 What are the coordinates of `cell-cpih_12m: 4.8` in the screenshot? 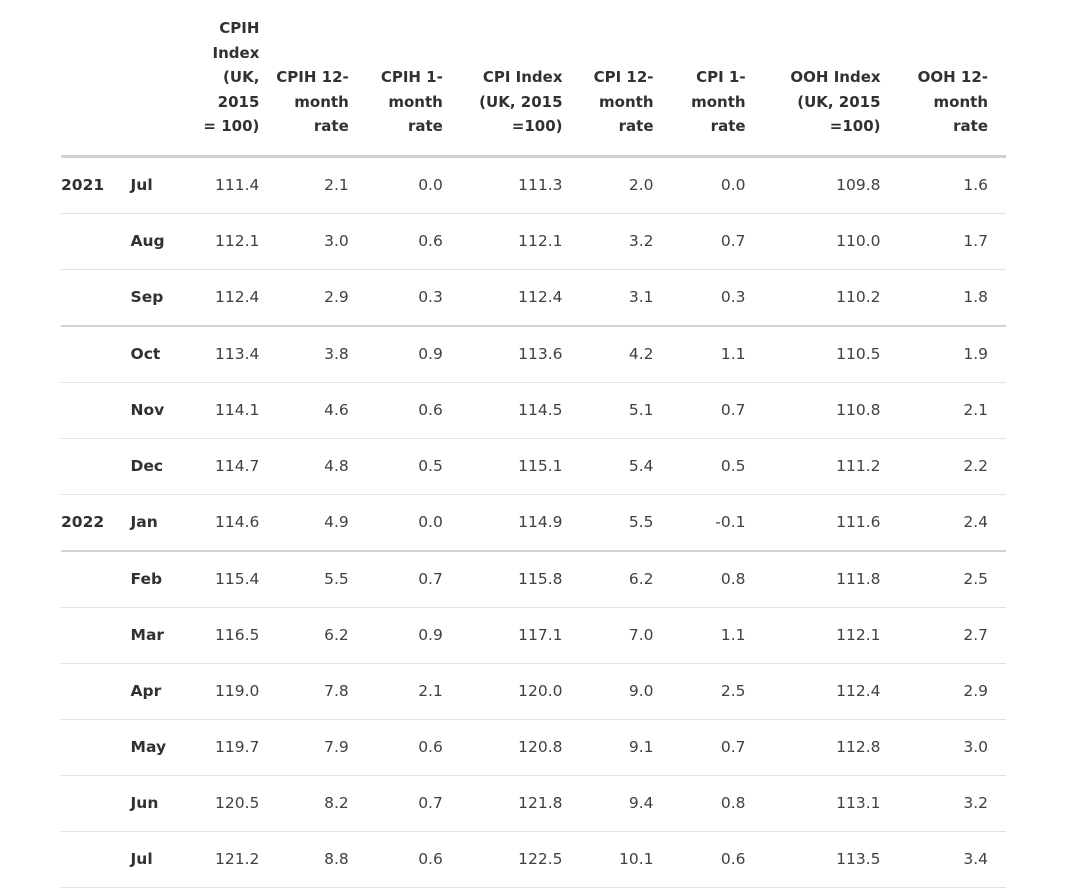 It's located at (336, 466).